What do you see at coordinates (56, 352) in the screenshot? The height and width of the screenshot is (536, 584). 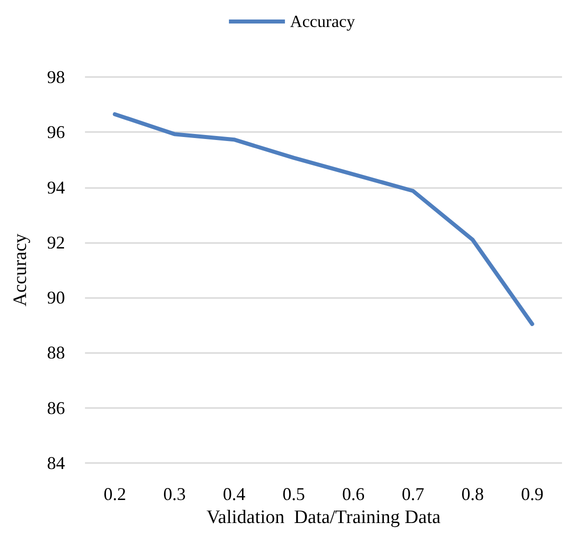 I see `y-tick-label: 88` at bounding box center [56, 352].